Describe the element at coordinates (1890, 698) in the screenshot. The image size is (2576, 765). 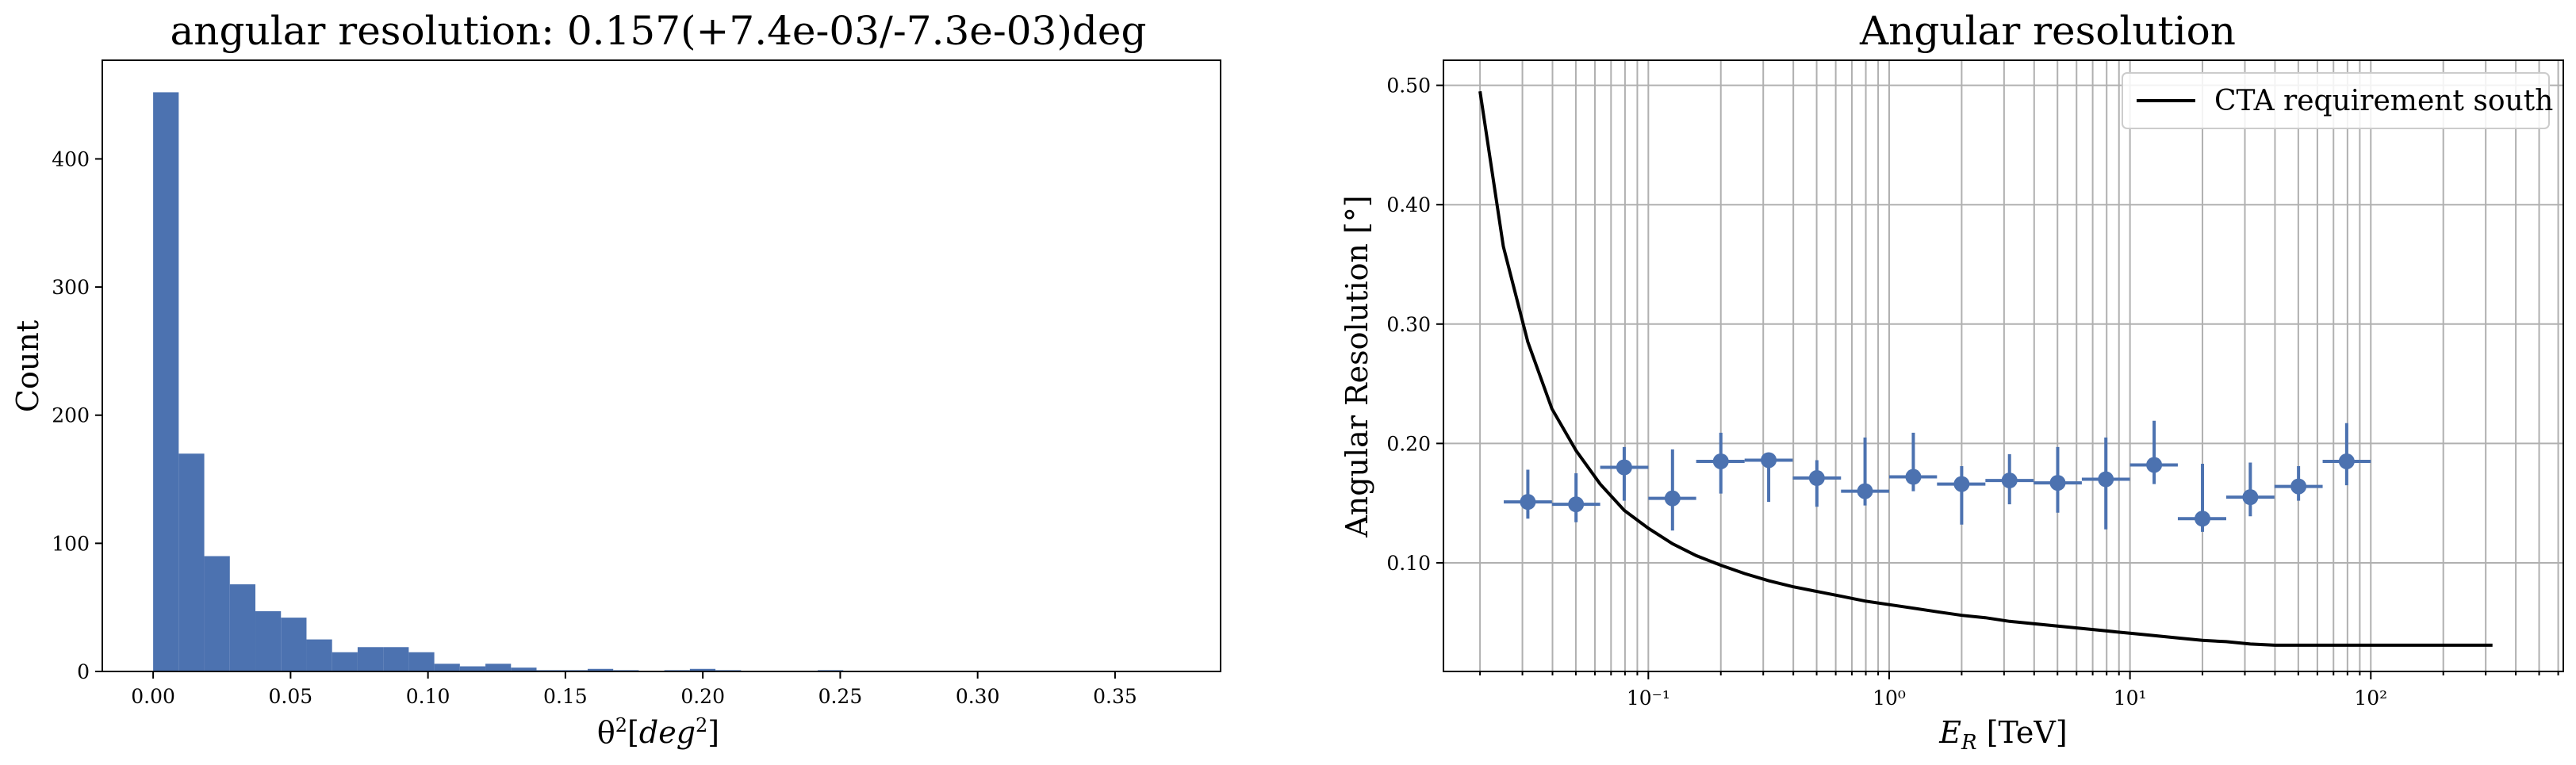
I see `x-tick-label: 10⁰` at that location.